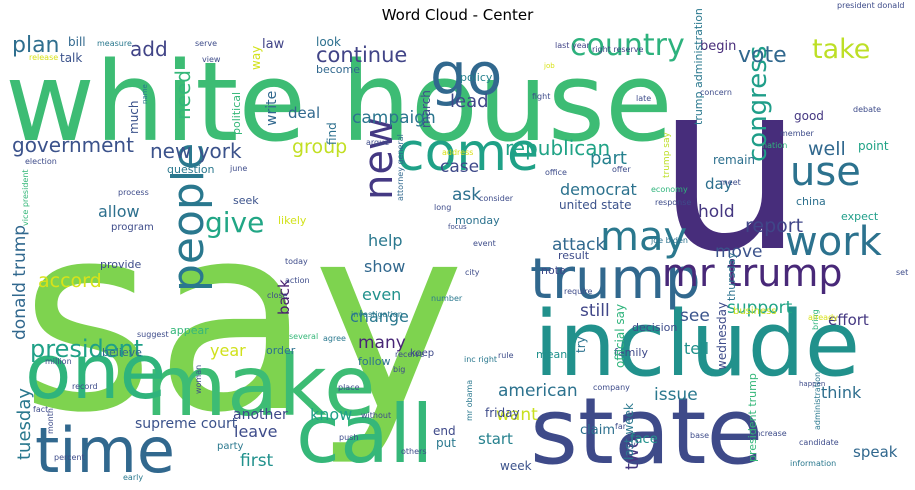 The image size is (915, 490). Describe the element at coordinates (860, 216) in the screenshot. I see `word-expect: expect` at that location.